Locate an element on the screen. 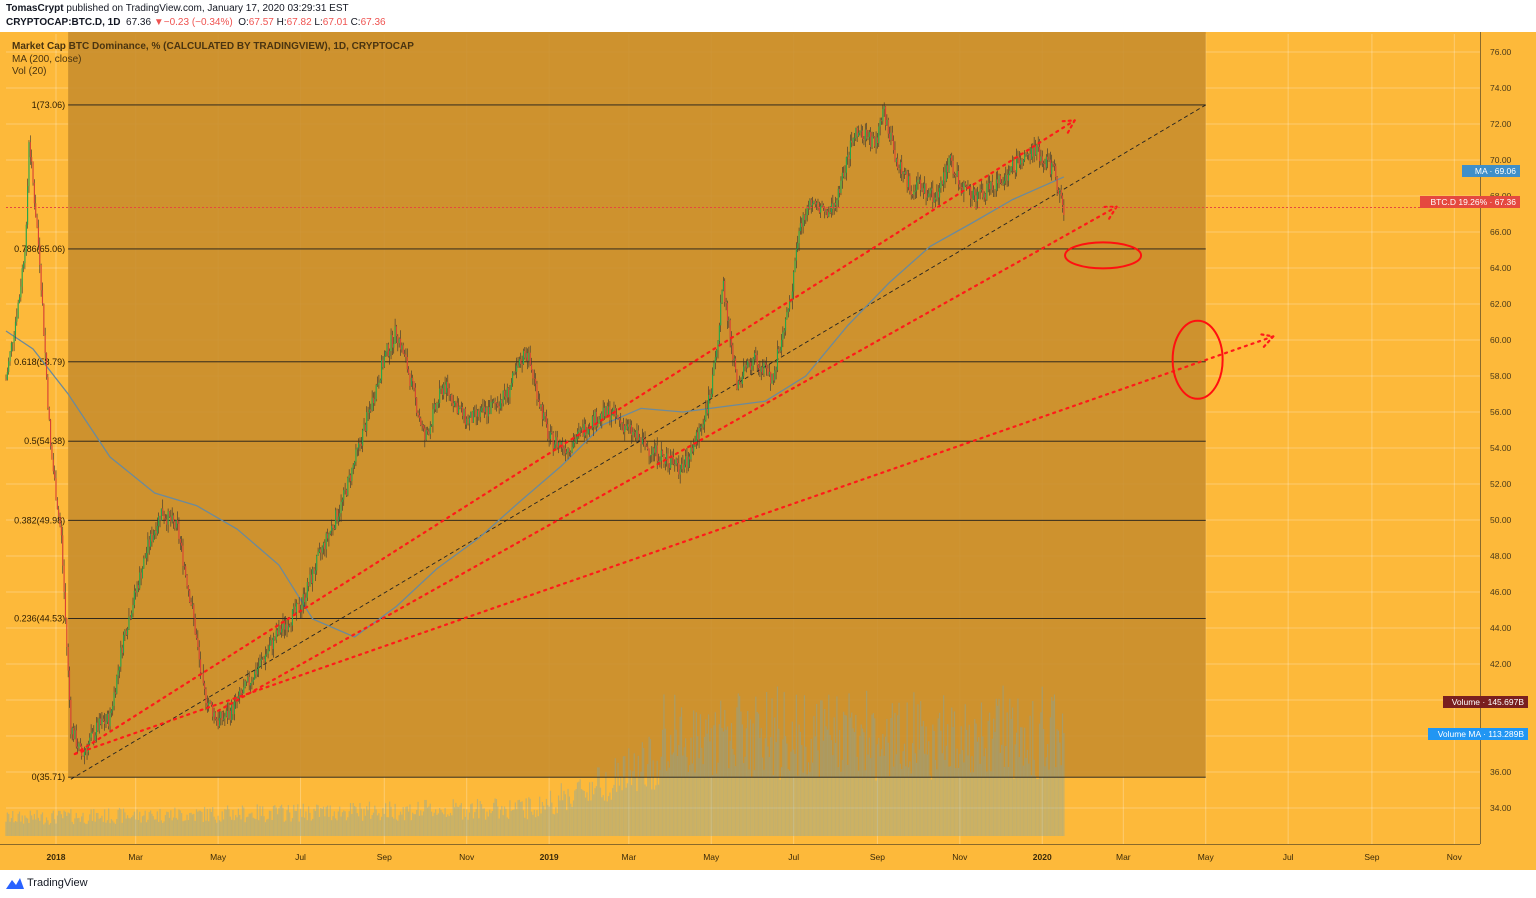 The width and height of the screenshot is (1536, 898). tradingview-logo-icon is located at coordinates (15, 883).